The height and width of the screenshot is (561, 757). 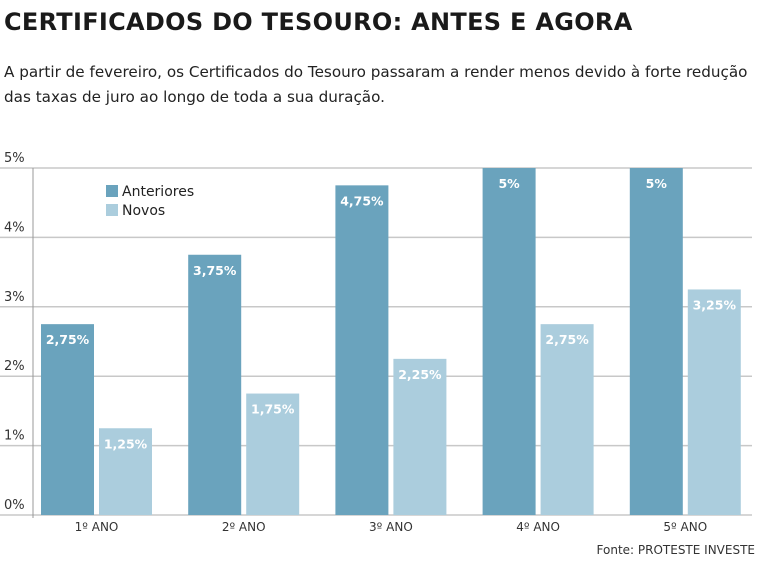 I want to click on data-label: 2,25%, so click(x=420, y=374).